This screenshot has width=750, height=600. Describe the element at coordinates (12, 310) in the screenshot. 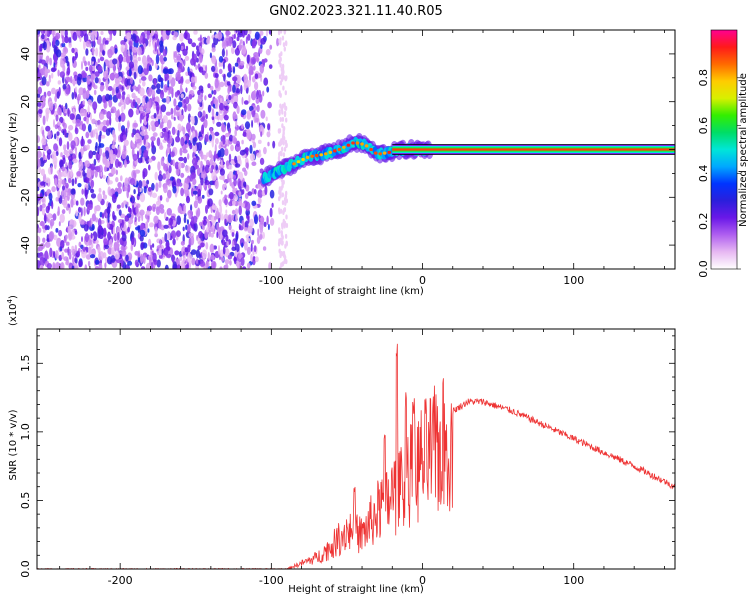

I see `snr-y-multiplier: (x104)` at that location.